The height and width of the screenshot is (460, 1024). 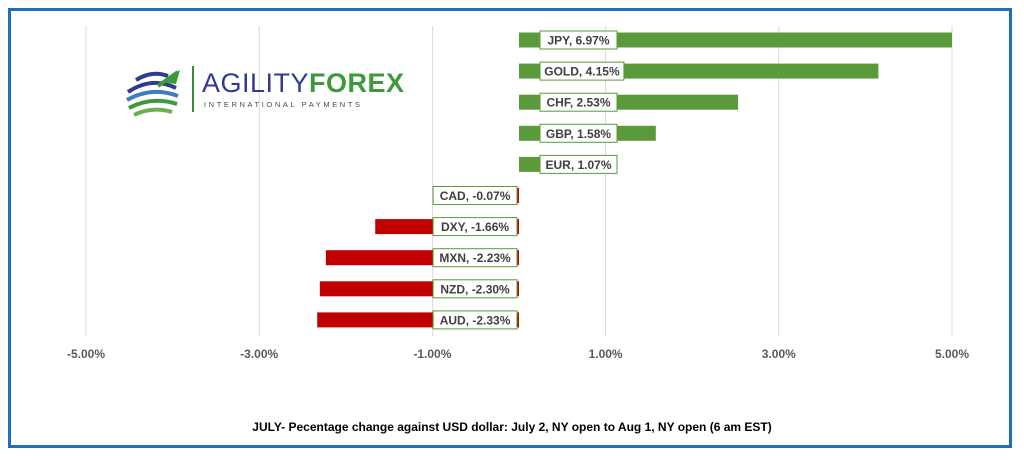 I want to click on data-label-text: CHF, 2.53%, so click(x=578, y=103).